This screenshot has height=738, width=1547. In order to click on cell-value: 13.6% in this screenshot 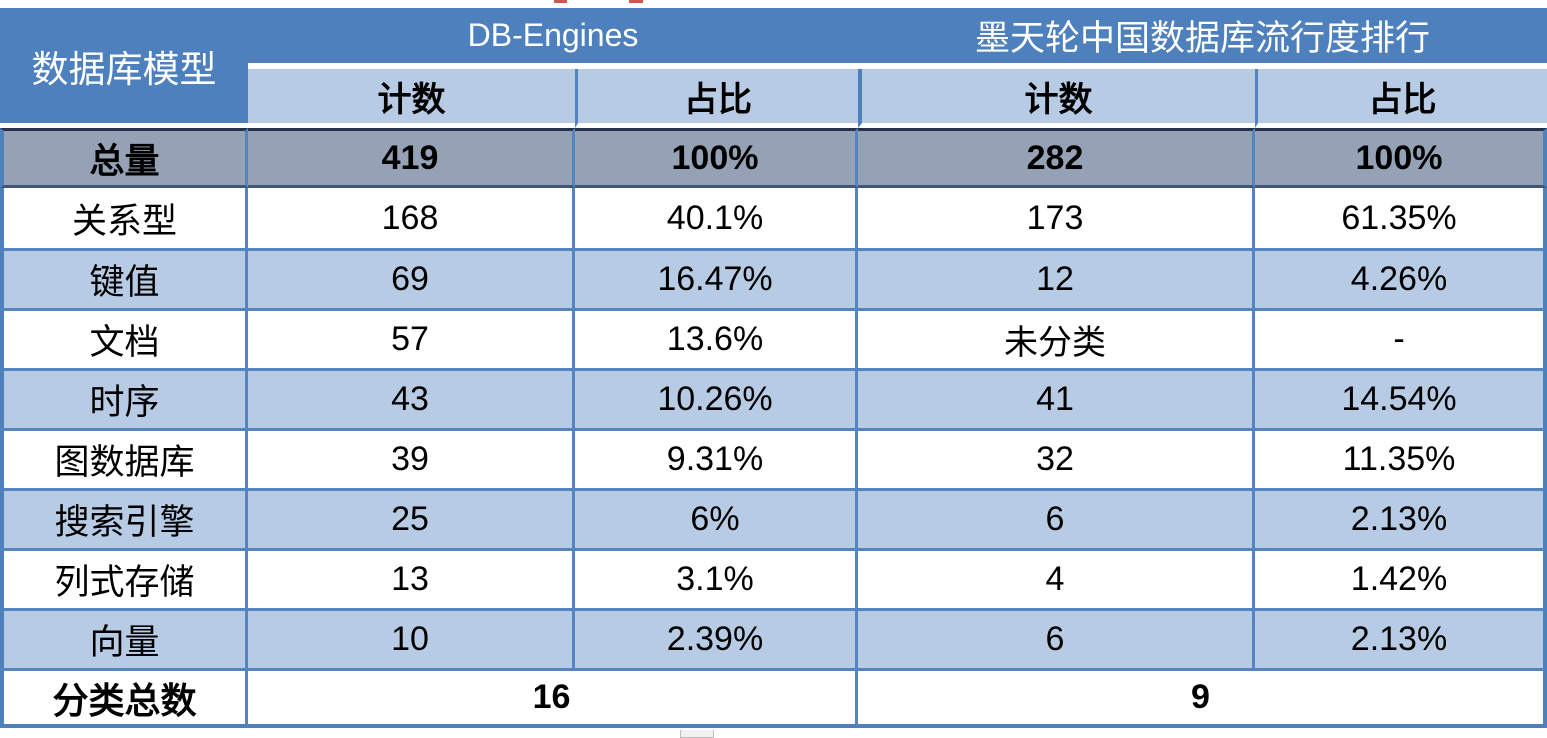, I will do `click(716, 338)`.